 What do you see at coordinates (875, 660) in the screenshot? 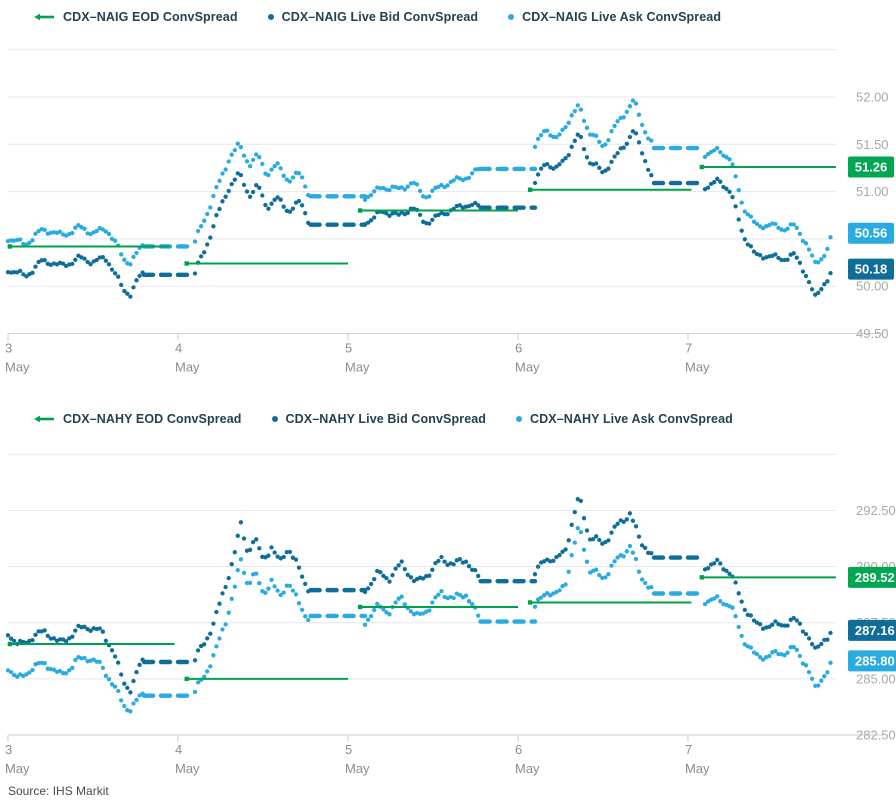
I see `last-value-badge-label: 285.80` at bounding box center [875, 660].